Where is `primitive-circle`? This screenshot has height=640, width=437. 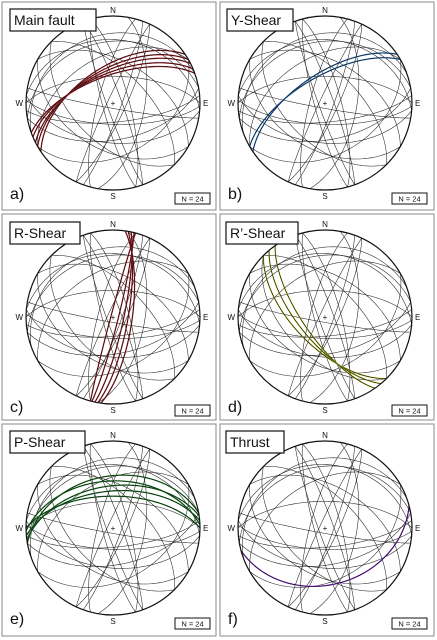
primitive-circle is located at coordinates (113, 528).